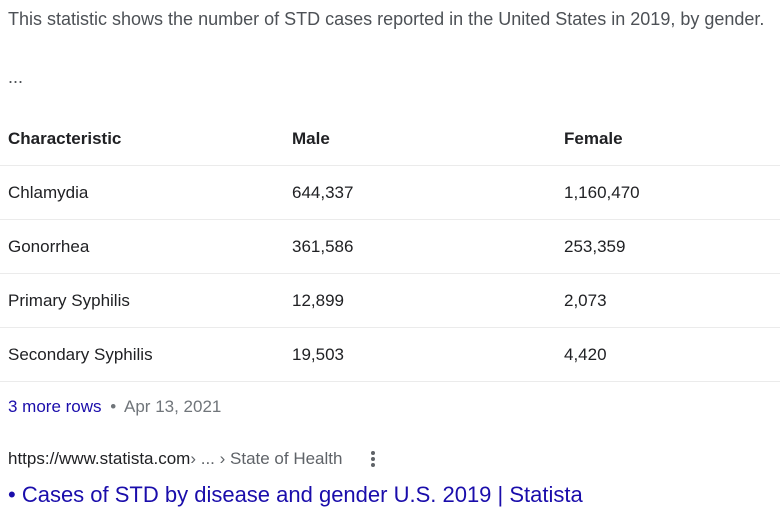  I want to click on source-breadcrumb: › ... › State of Health, so click(266, 458).